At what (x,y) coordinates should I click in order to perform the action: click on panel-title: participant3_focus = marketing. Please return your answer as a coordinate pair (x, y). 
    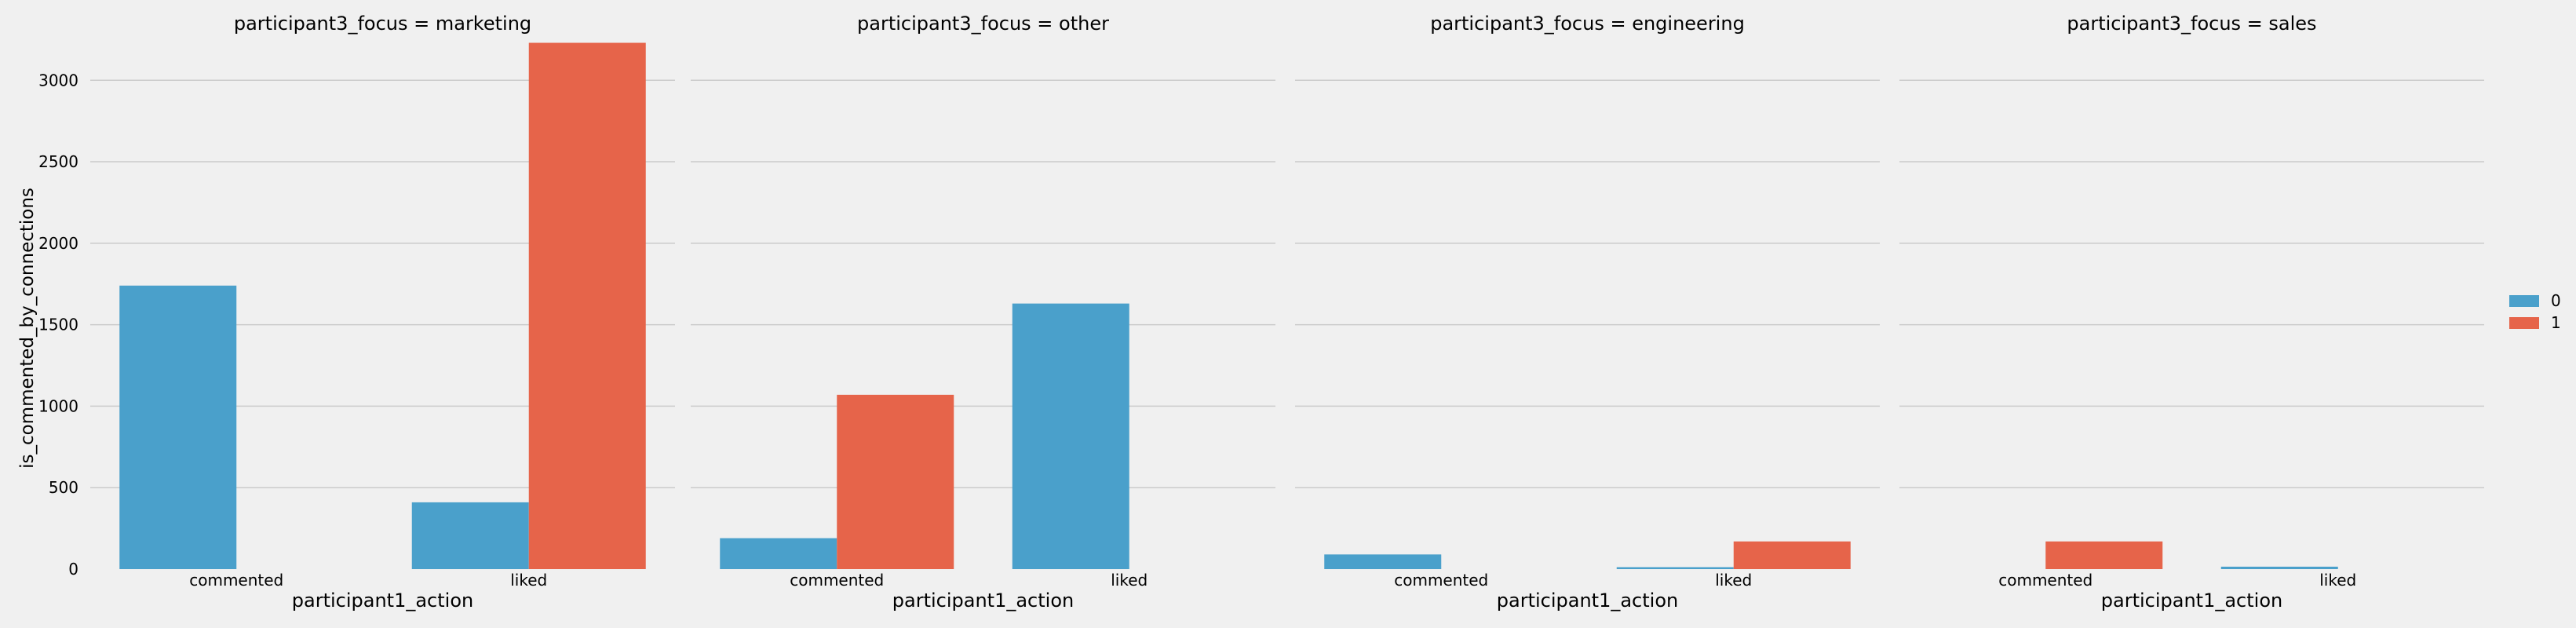
    Looking at the image, I should click on (382, 24).